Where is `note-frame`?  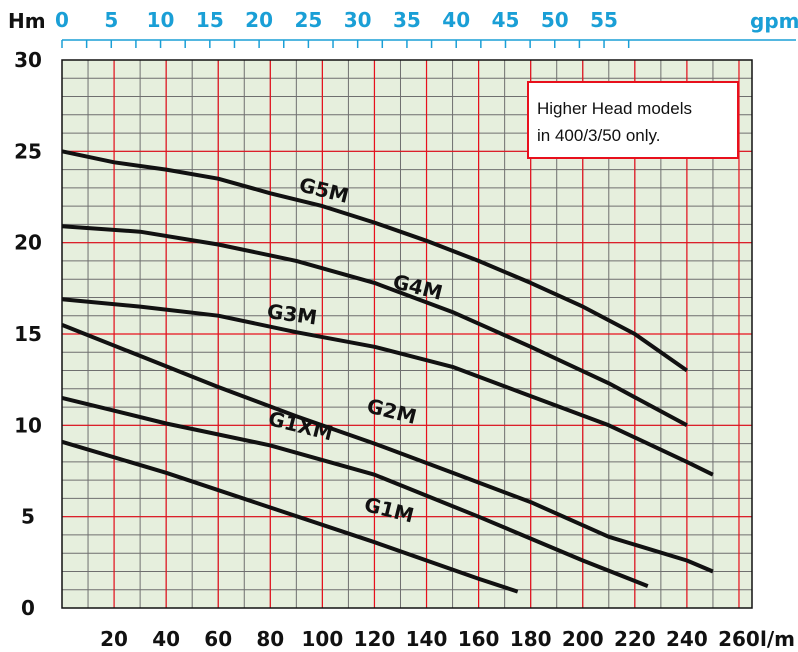
note-frame is located at coordinates (633, 120).